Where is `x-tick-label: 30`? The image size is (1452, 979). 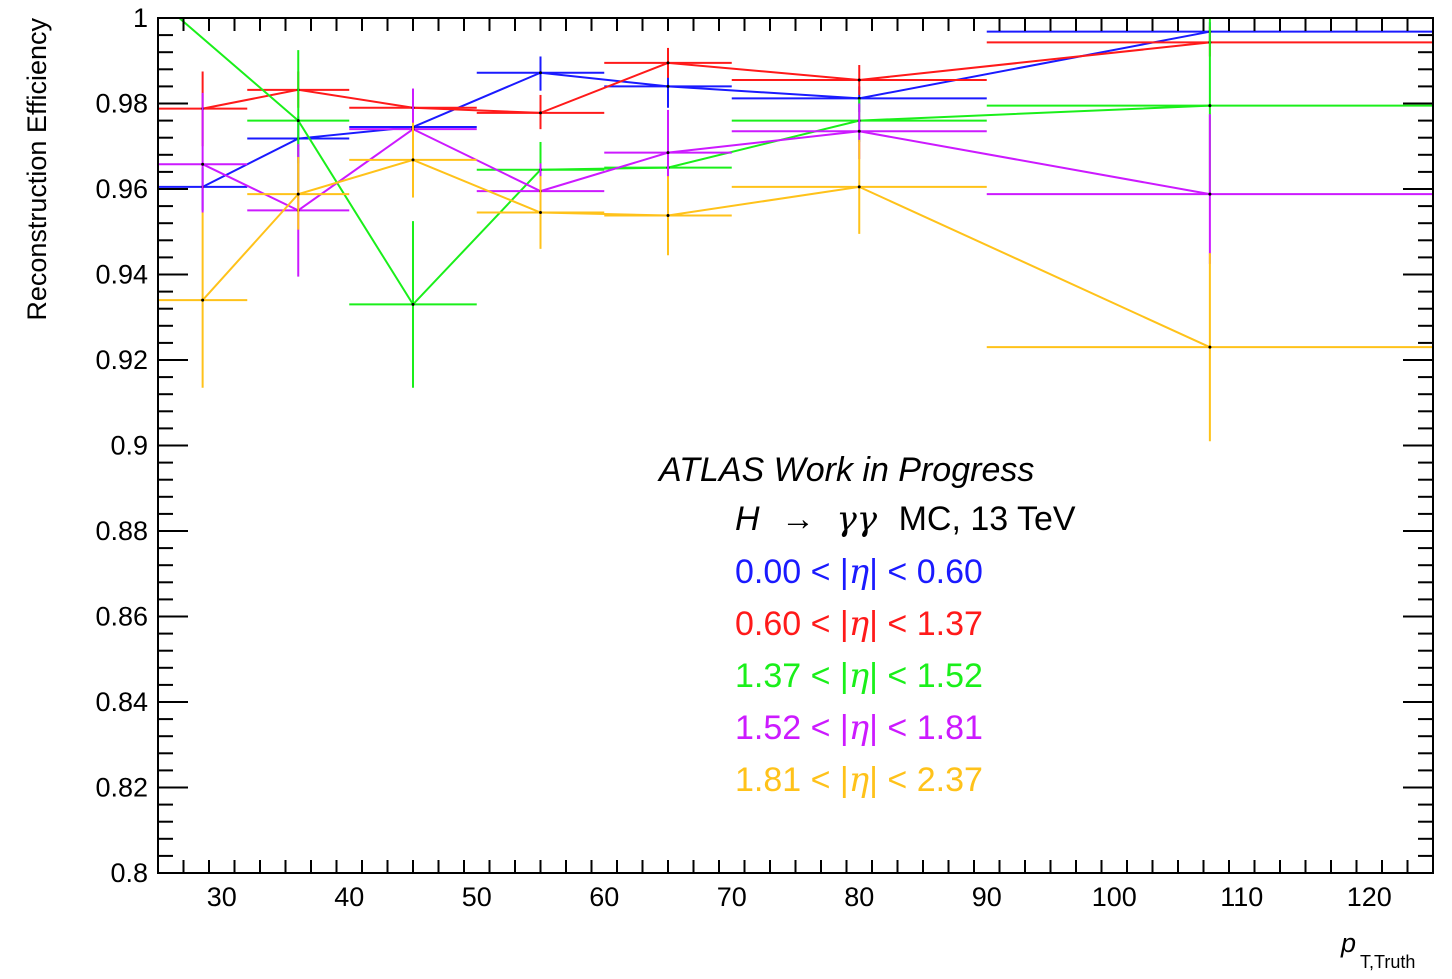 x-tick-label: 30 is located at coordinates (222, 897).